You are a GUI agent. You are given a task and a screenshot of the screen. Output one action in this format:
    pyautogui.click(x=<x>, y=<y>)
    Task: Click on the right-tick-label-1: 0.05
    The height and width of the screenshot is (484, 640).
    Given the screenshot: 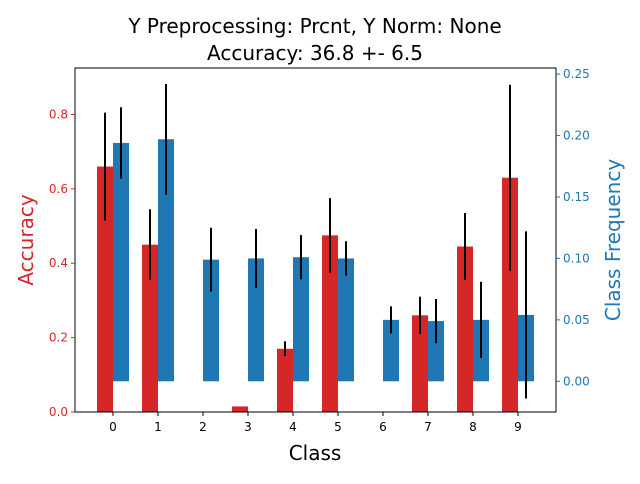 What is the action you would take?
    pyautogui.click(x=576, y=320)
    